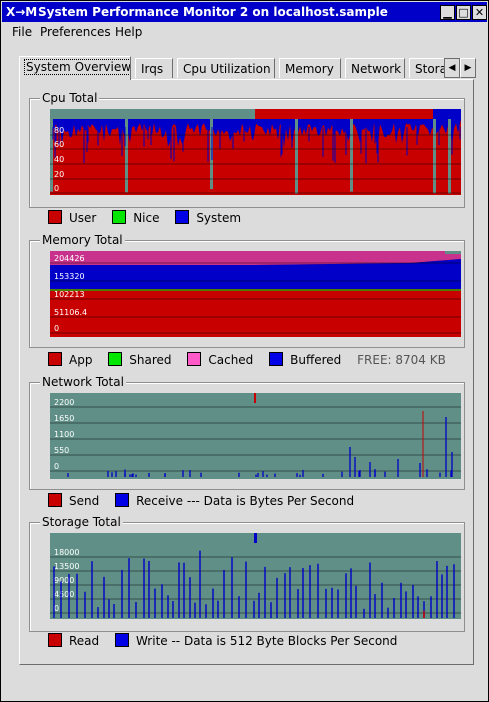  What do you see at coordinates (154, 68) in the screenshot?
I see `tab-irqs: Irqs` at bounding box center [154, 68].